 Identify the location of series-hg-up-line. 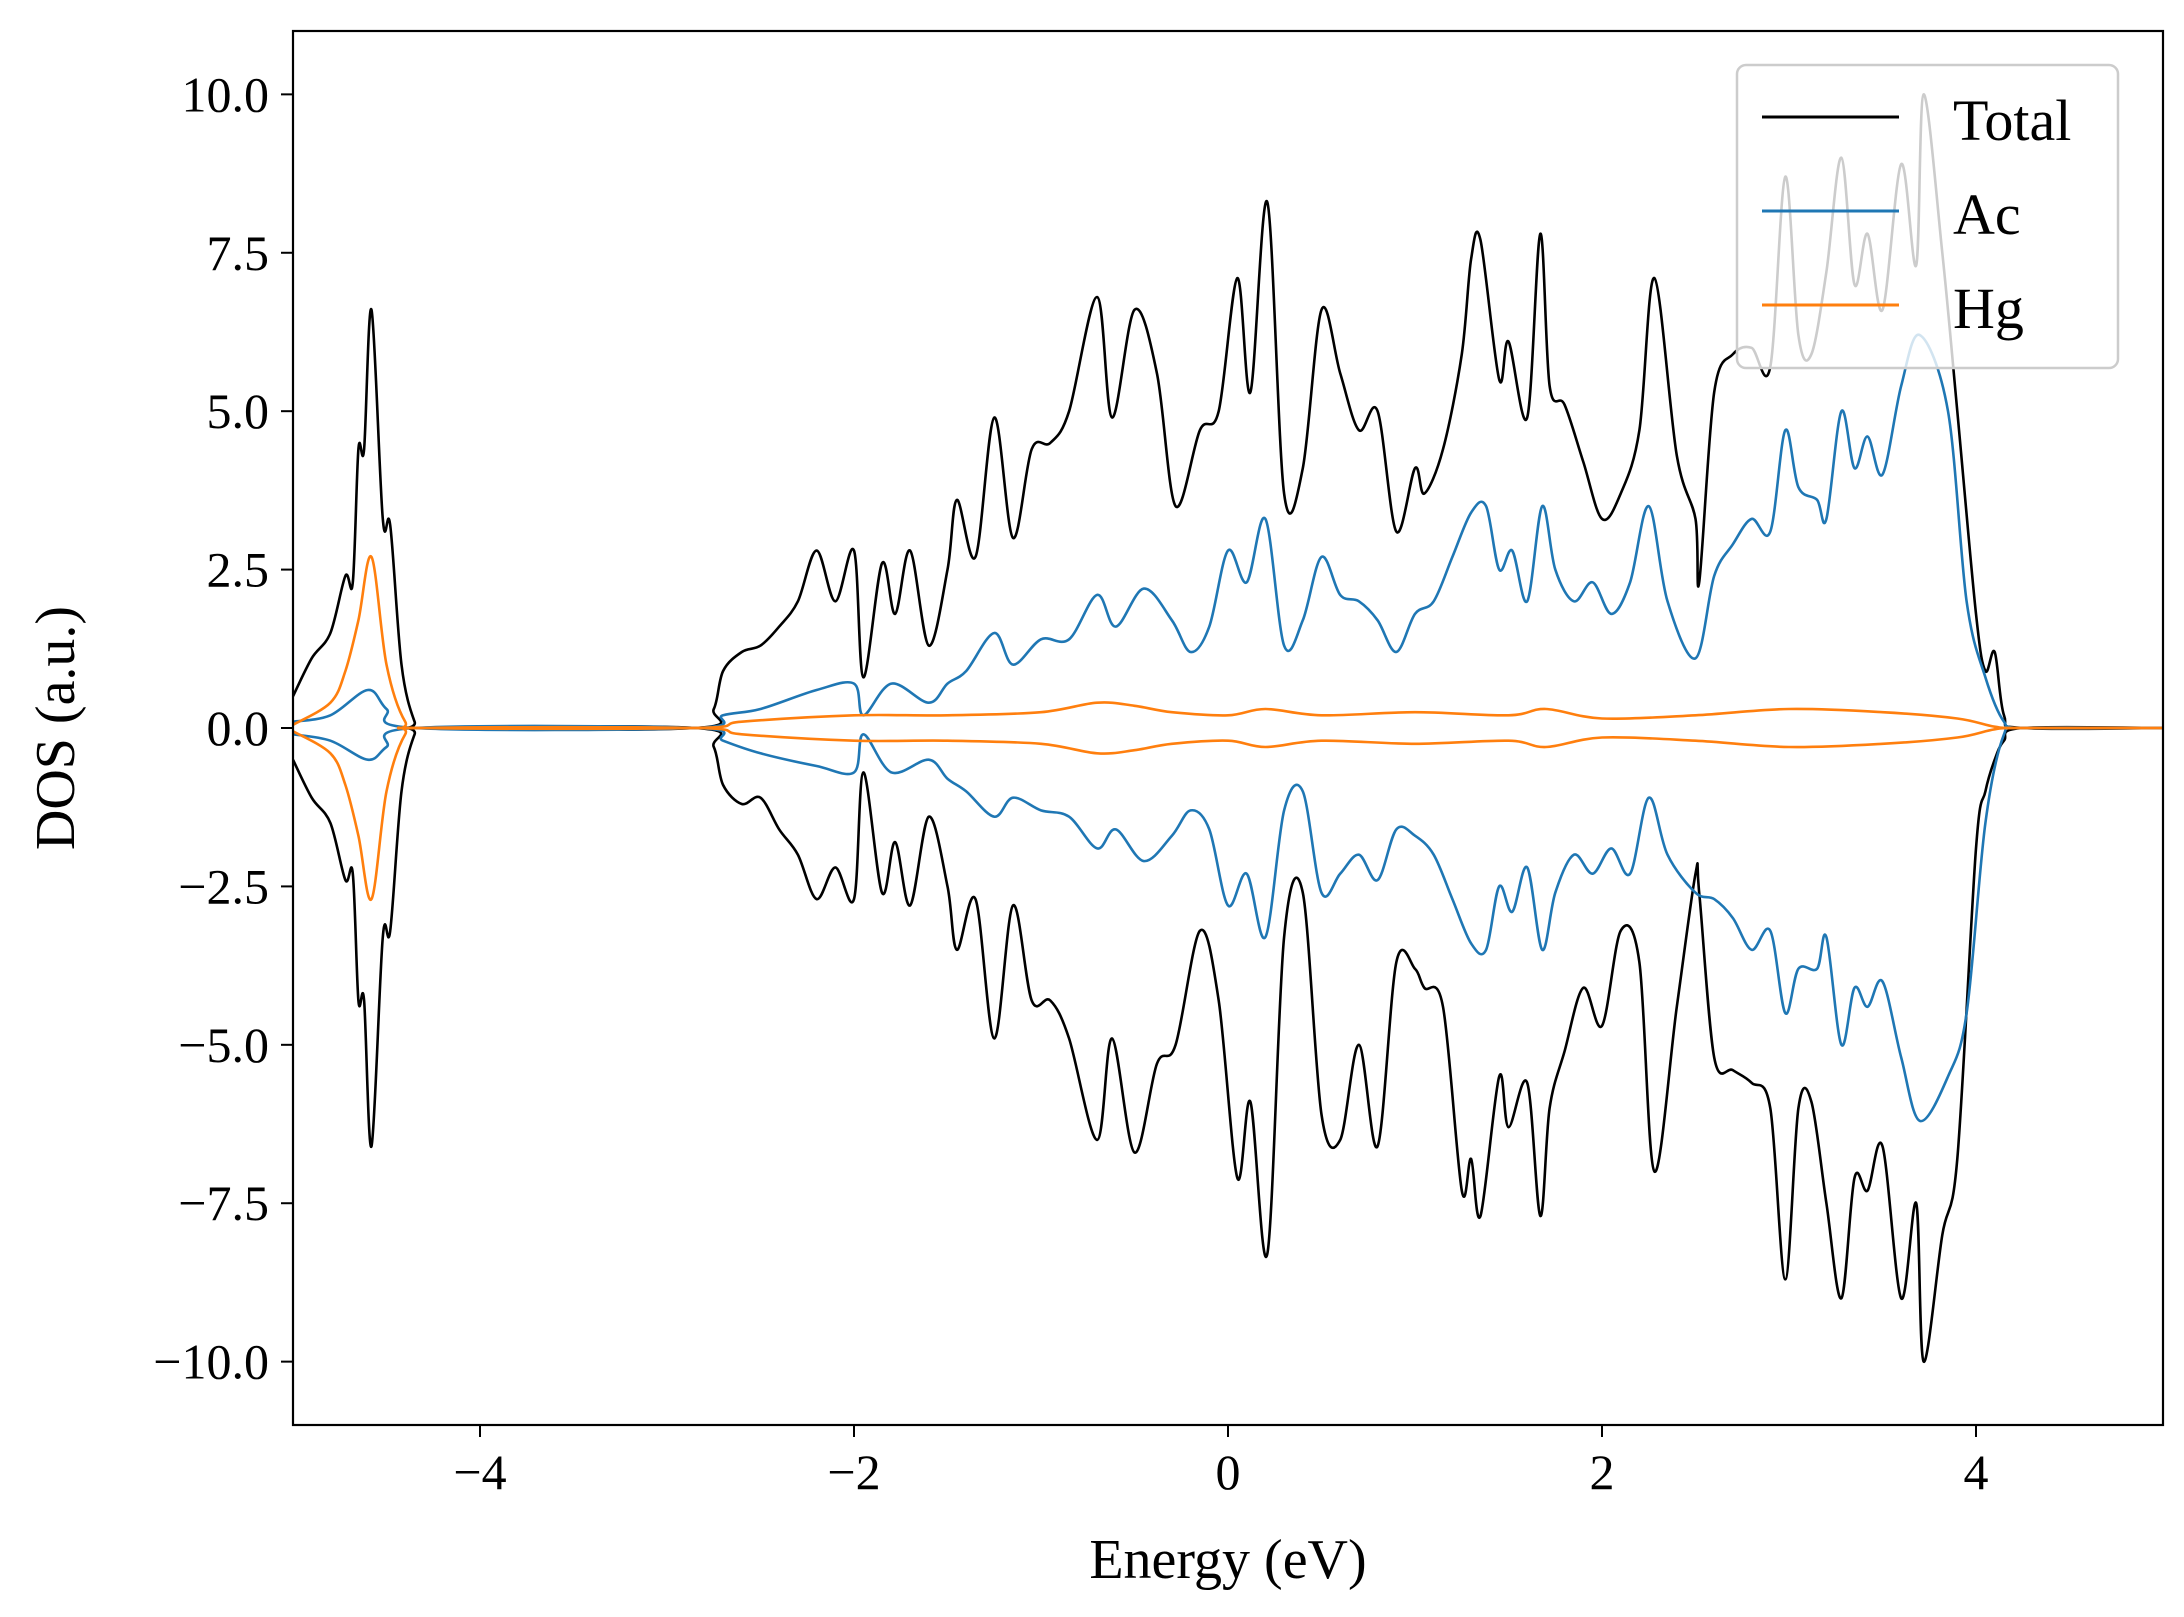
(1228, 643).